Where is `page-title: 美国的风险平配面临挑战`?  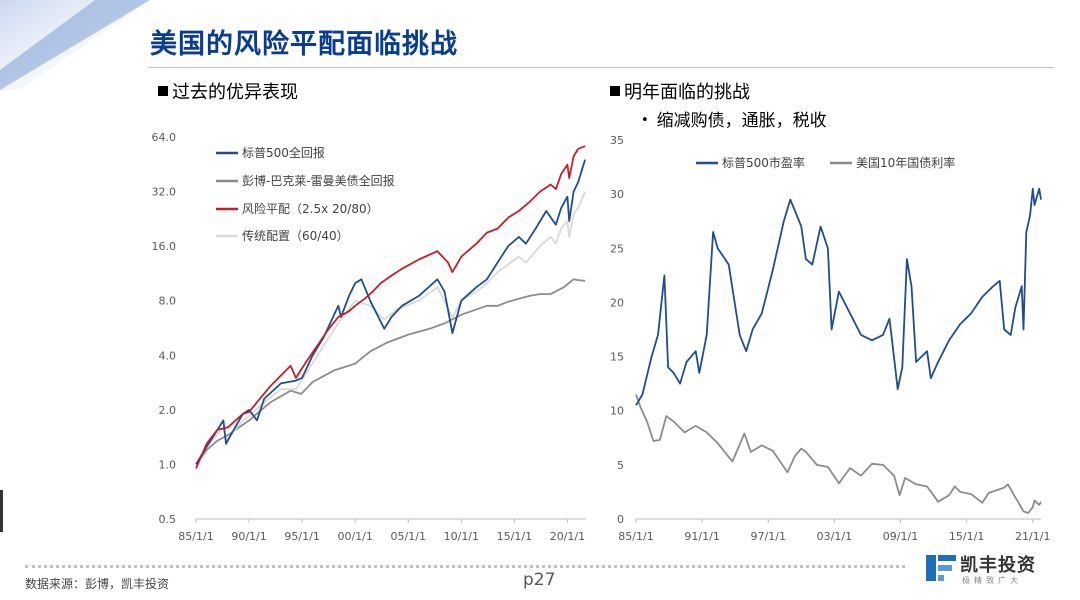 page-title: 美国的风险平配面临挑战 is located at coordinates (304, 44).